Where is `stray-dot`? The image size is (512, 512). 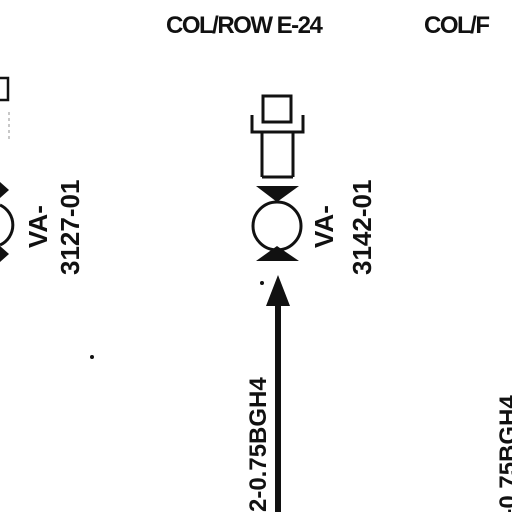
stray-dot is located at coordinates (92, 357).